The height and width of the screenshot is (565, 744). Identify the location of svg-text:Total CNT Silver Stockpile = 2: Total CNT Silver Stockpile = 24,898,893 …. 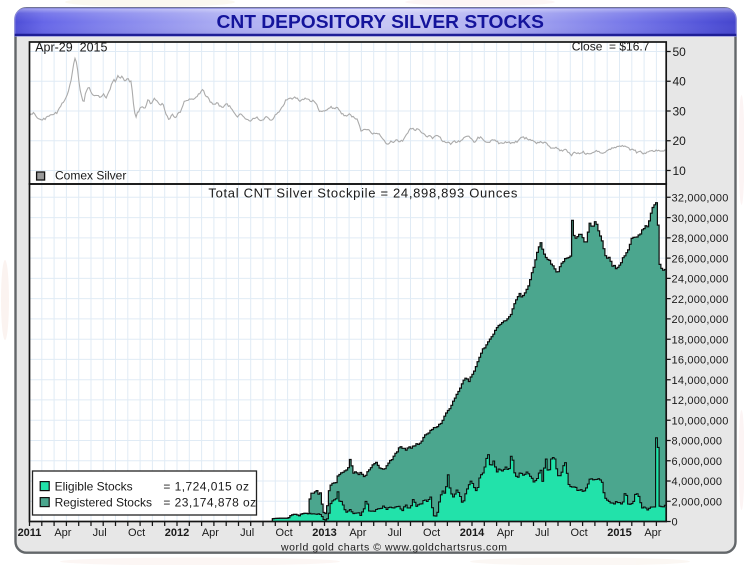
(362, 193).